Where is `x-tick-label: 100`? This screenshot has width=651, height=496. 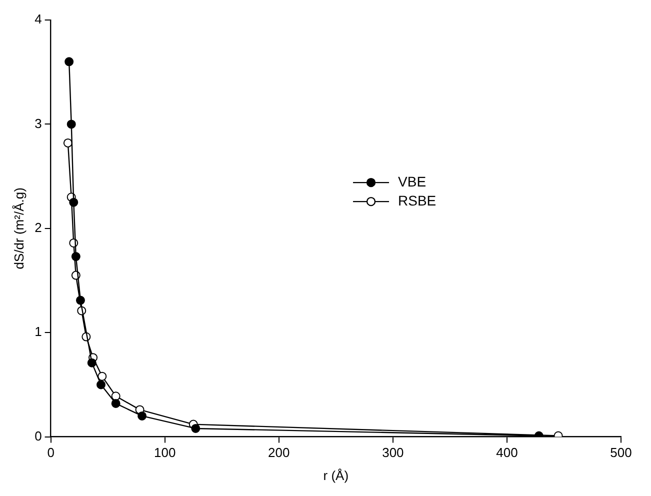
x-tick-label: 100 is located at coordinates (165, 452).